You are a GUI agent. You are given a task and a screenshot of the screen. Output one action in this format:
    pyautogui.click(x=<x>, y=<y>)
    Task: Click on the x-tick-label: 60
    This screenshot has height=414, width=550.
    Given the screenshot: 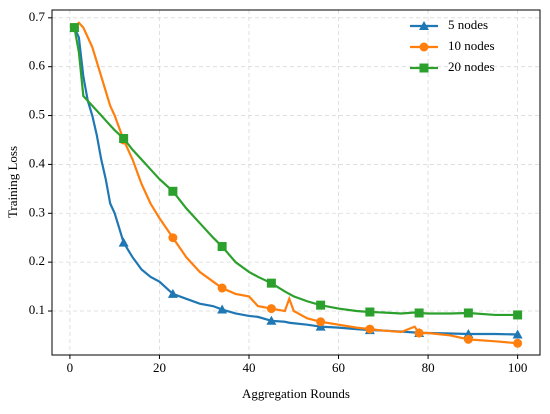 What is the action you would take?
    pyautogui.click(x=338, y=367)
    